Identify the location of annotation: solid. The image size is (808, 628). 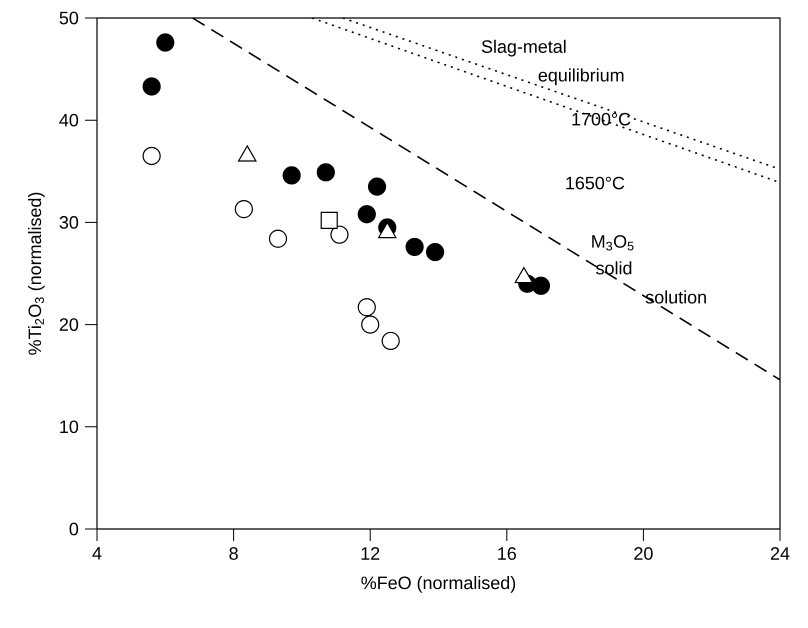
(614, 267).